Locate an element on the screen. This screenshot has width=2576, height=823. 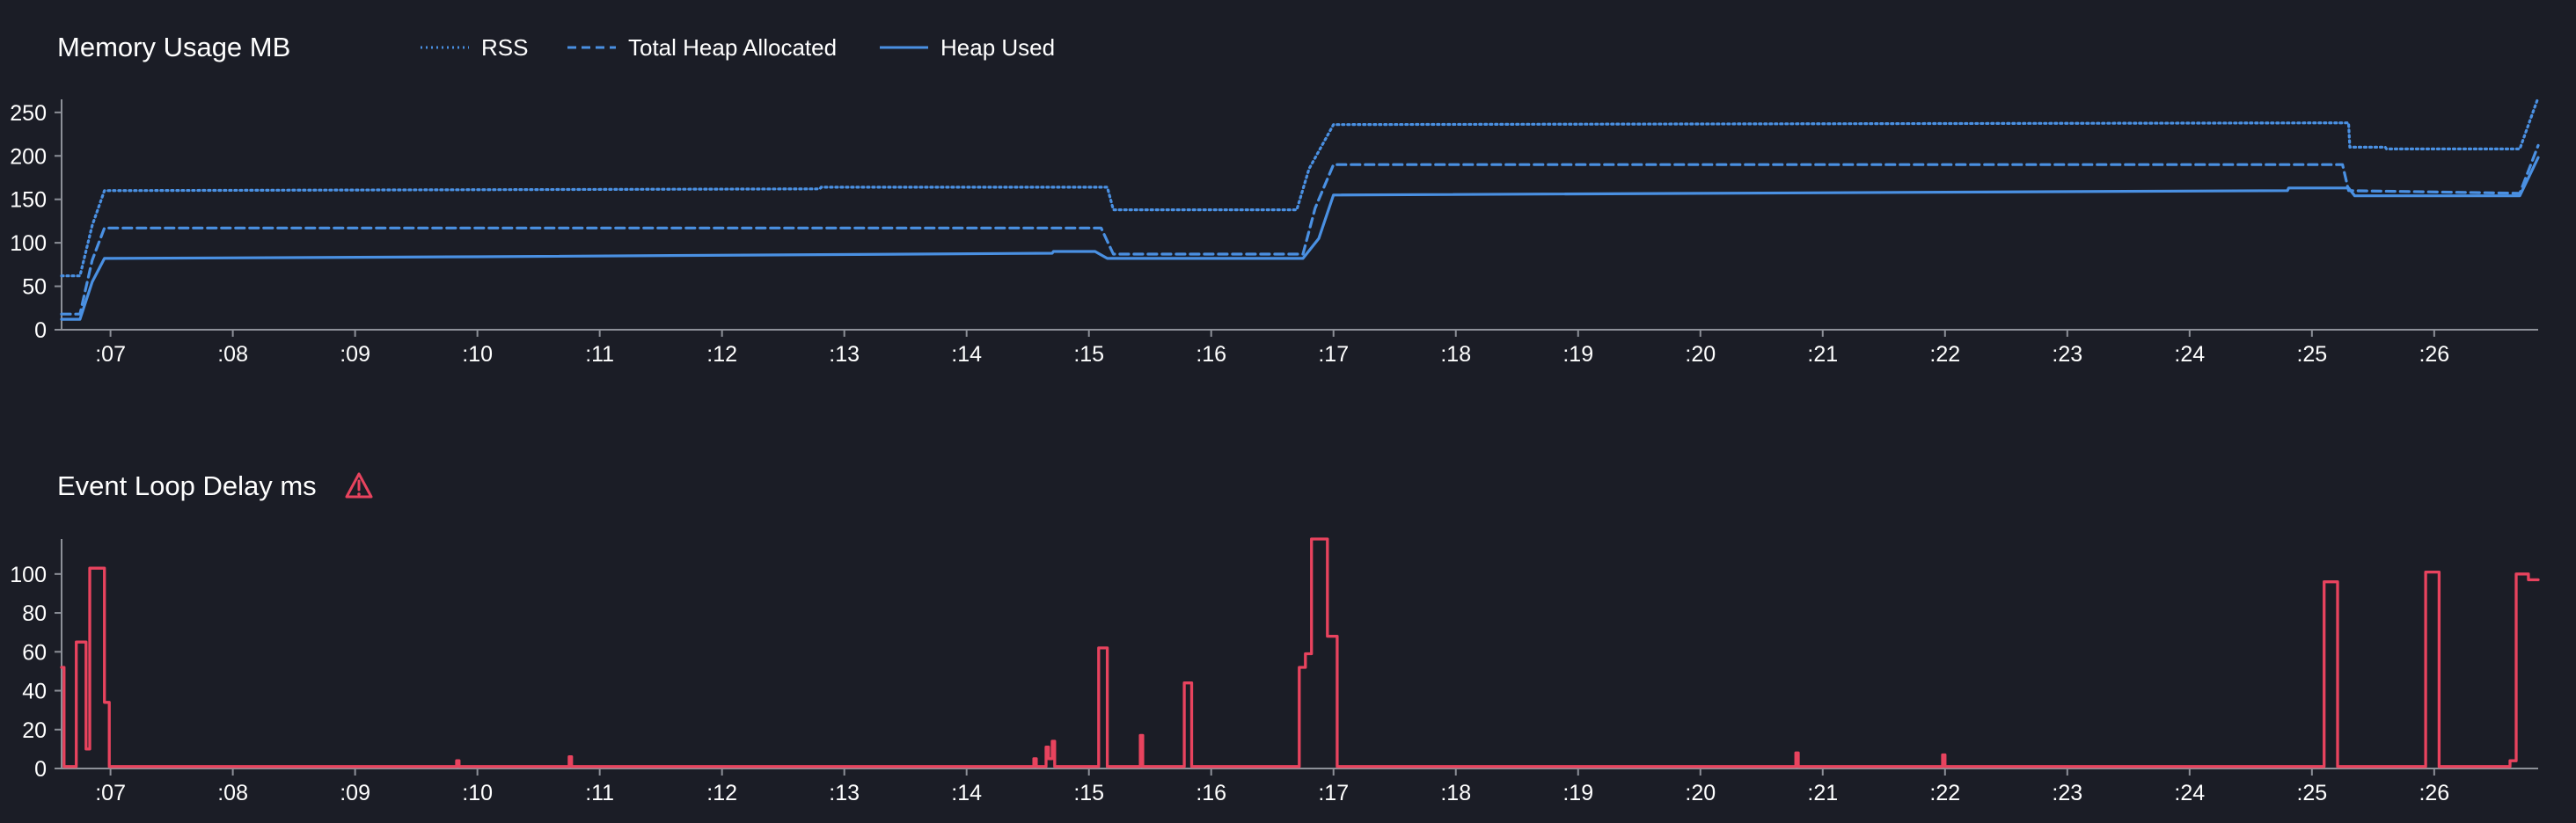
event-loop-x-tick-label: :26 is located at coordinates (2434, 793).